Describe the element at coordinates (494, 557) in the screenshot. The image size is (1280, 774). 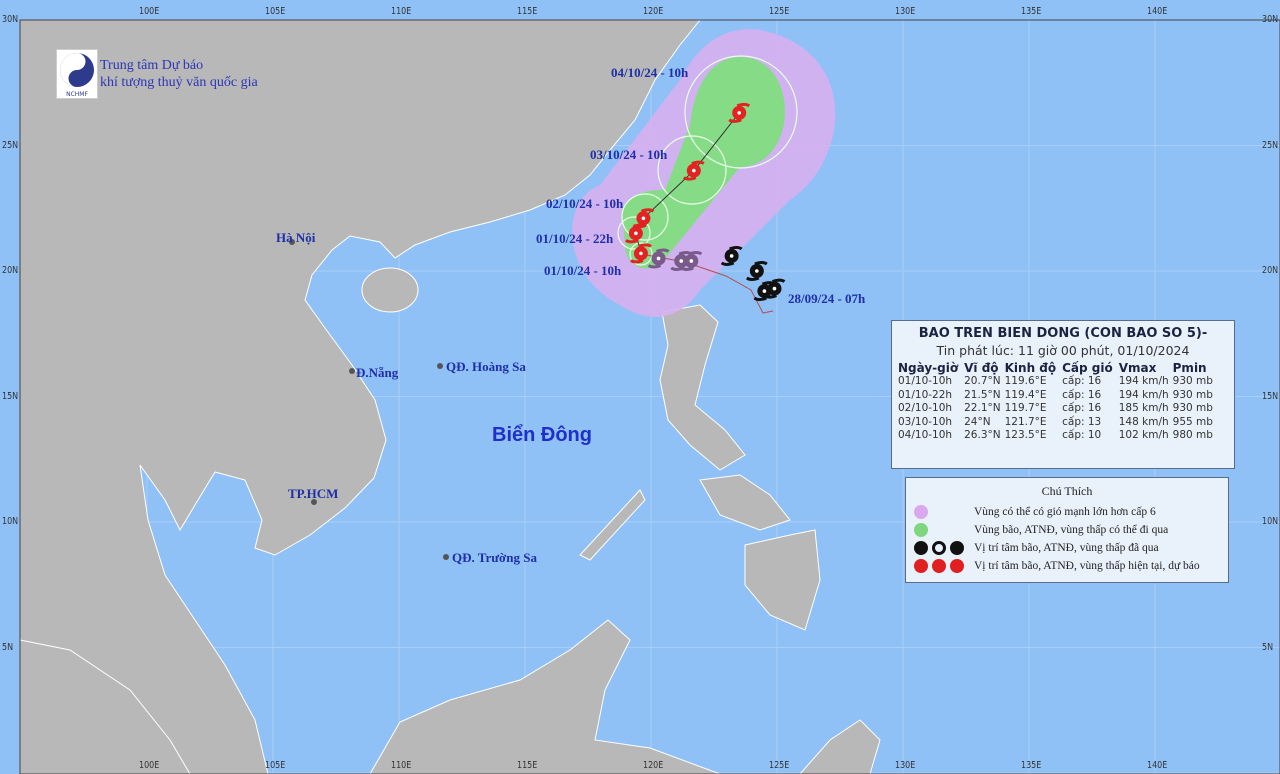
I see `label-truongsa: QĐ. Trường Sa` at that location.